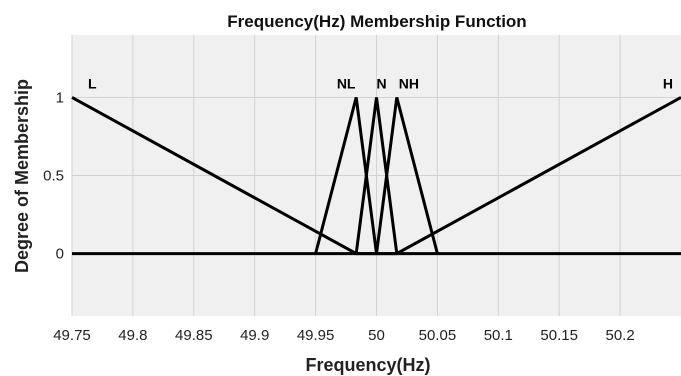 This screenshot has height=376, width=681. I want to click on y-tick-label: 0.5, so click(53, 176).